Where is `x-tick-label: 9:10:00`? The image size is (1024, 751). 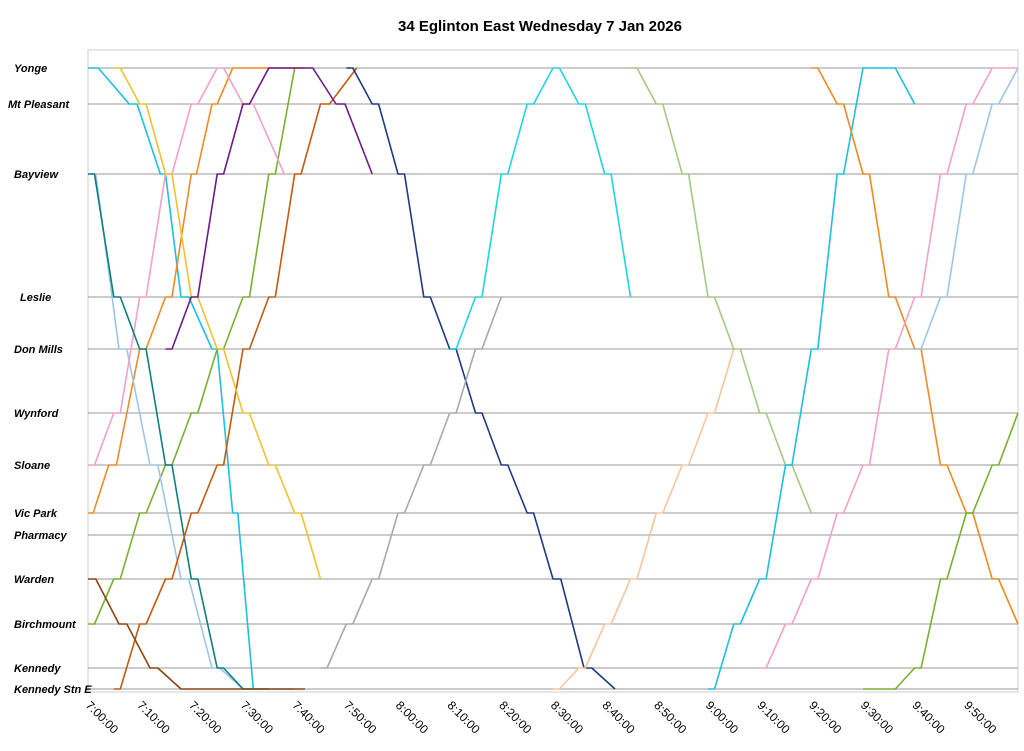
x-tick-label: 9:10:00 is located at coordinates (774, 717).